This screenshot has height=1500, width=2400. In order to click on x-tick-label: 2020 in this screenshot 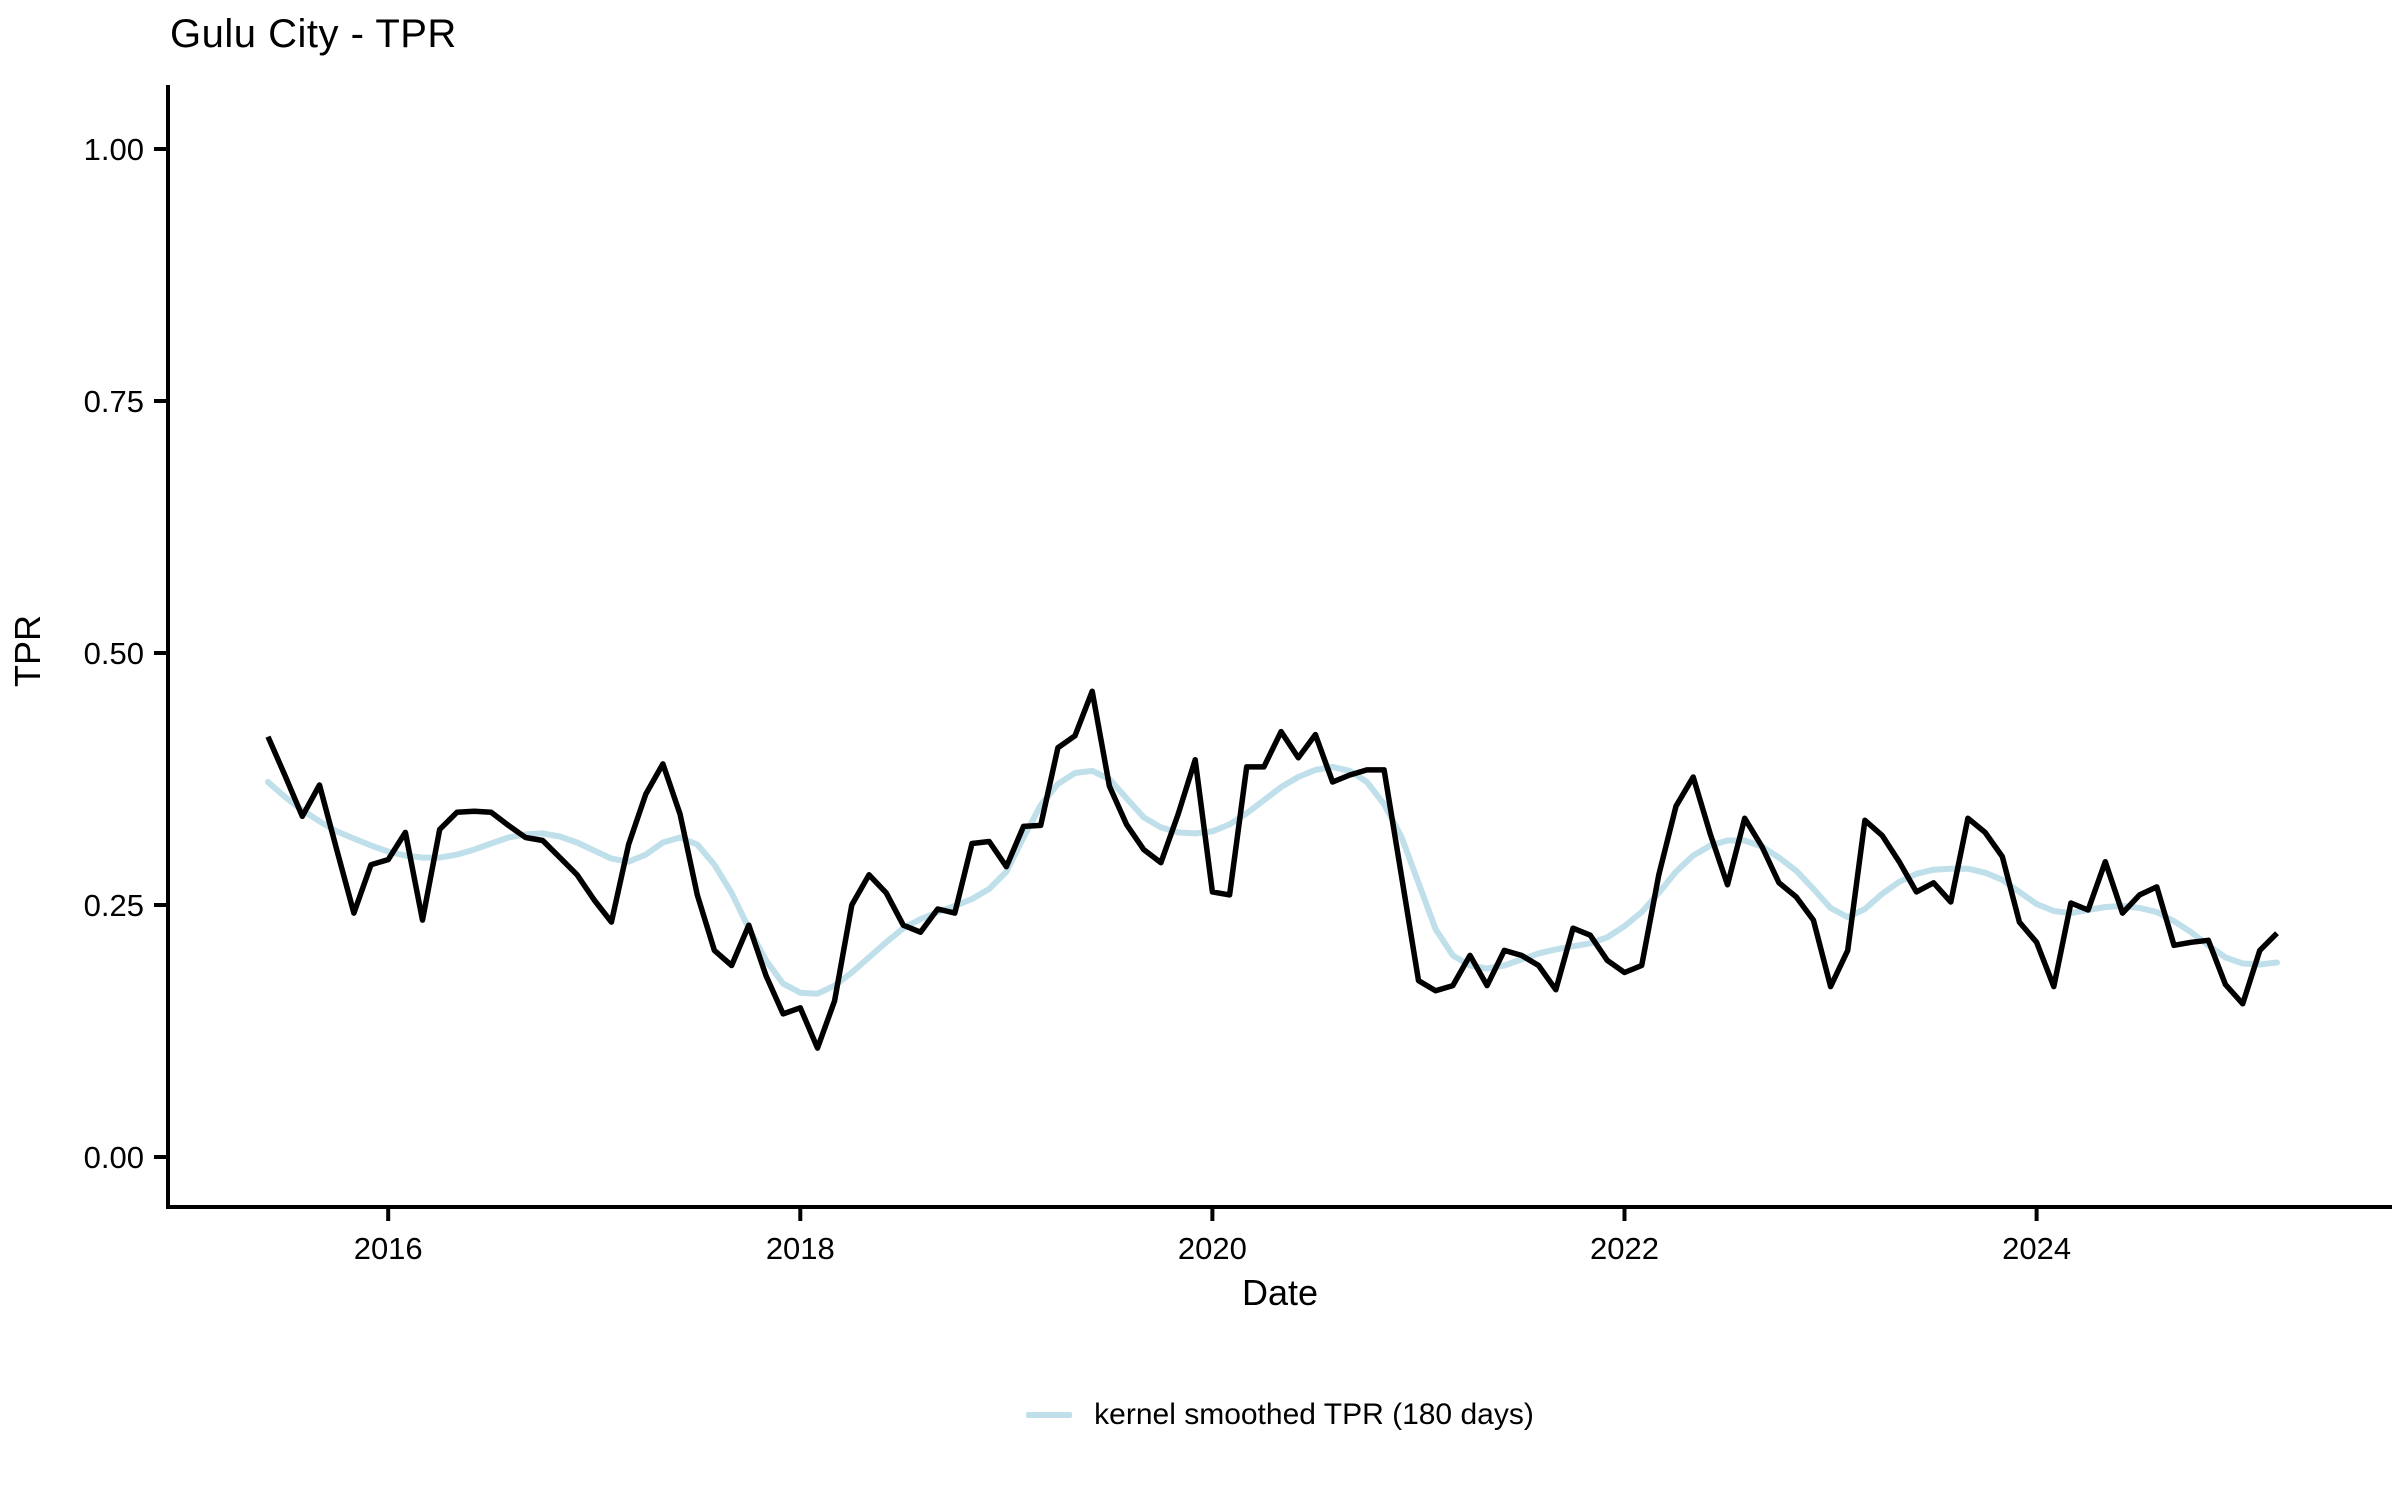, I will do `click(1212, 1248)`.